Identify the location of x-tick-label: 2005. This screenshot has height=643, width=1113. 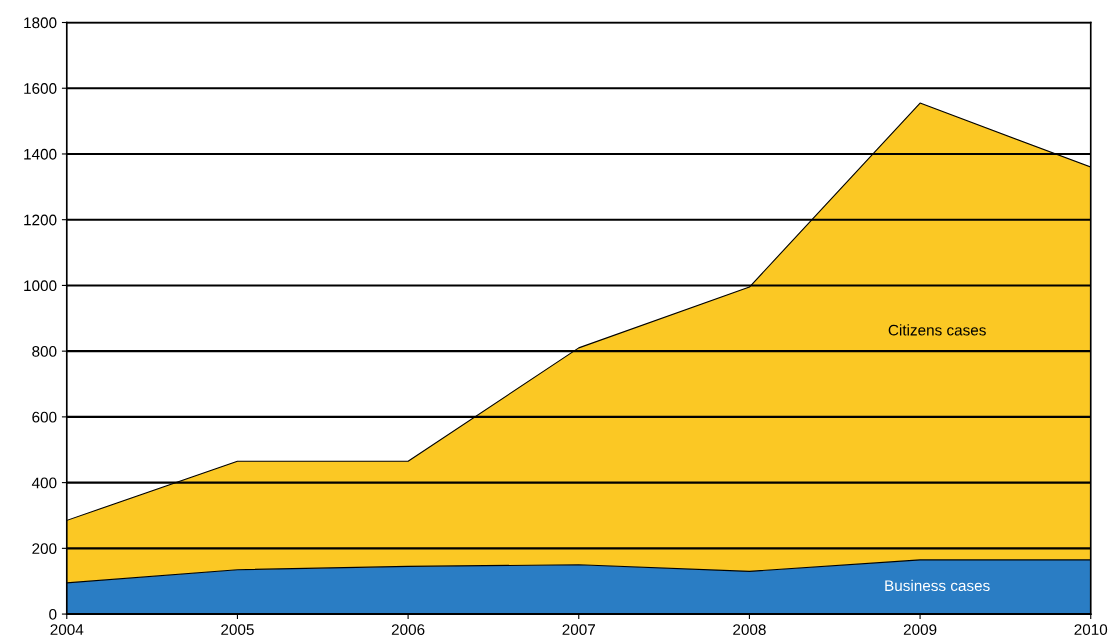
(237, 630).